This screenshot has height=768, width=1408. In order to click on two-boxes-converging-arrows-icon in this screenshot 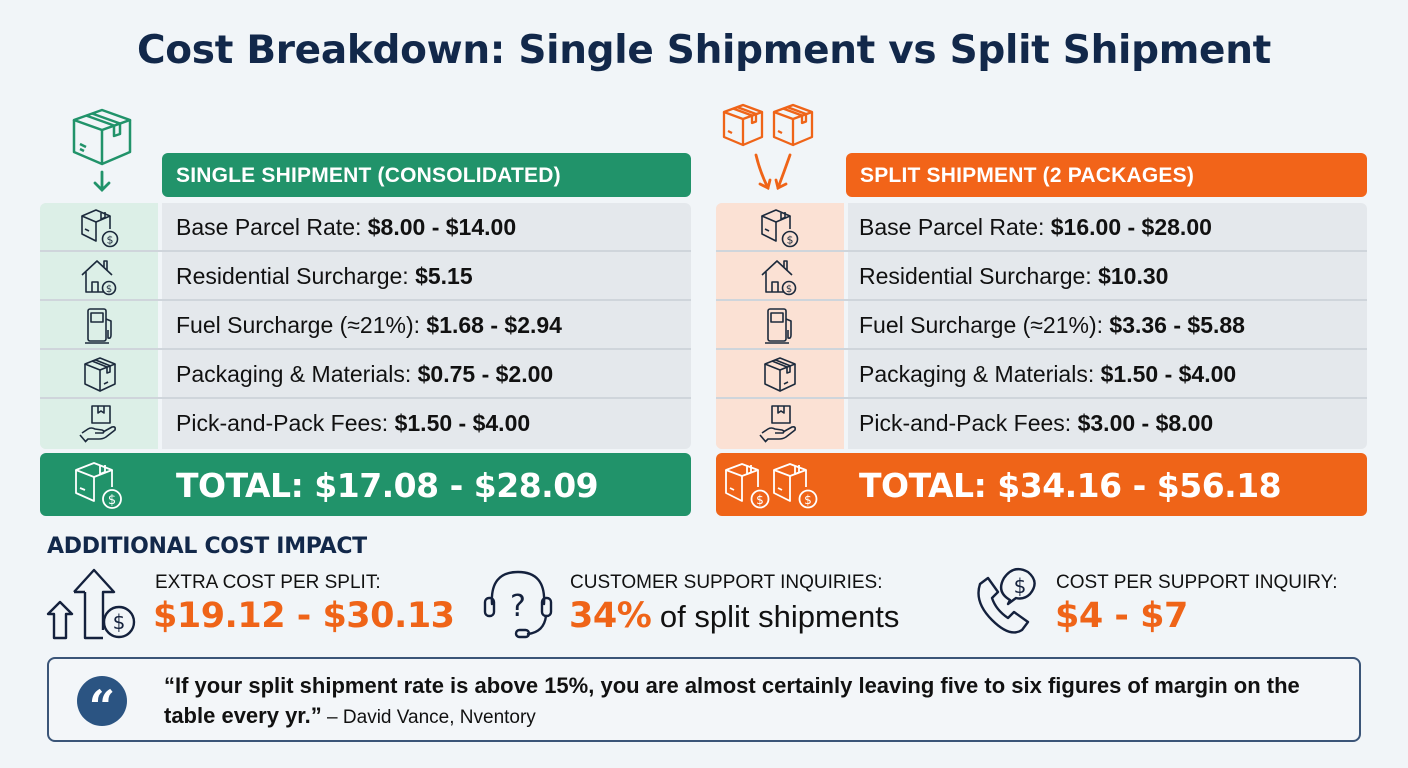, I will do `click(768, 147)`.